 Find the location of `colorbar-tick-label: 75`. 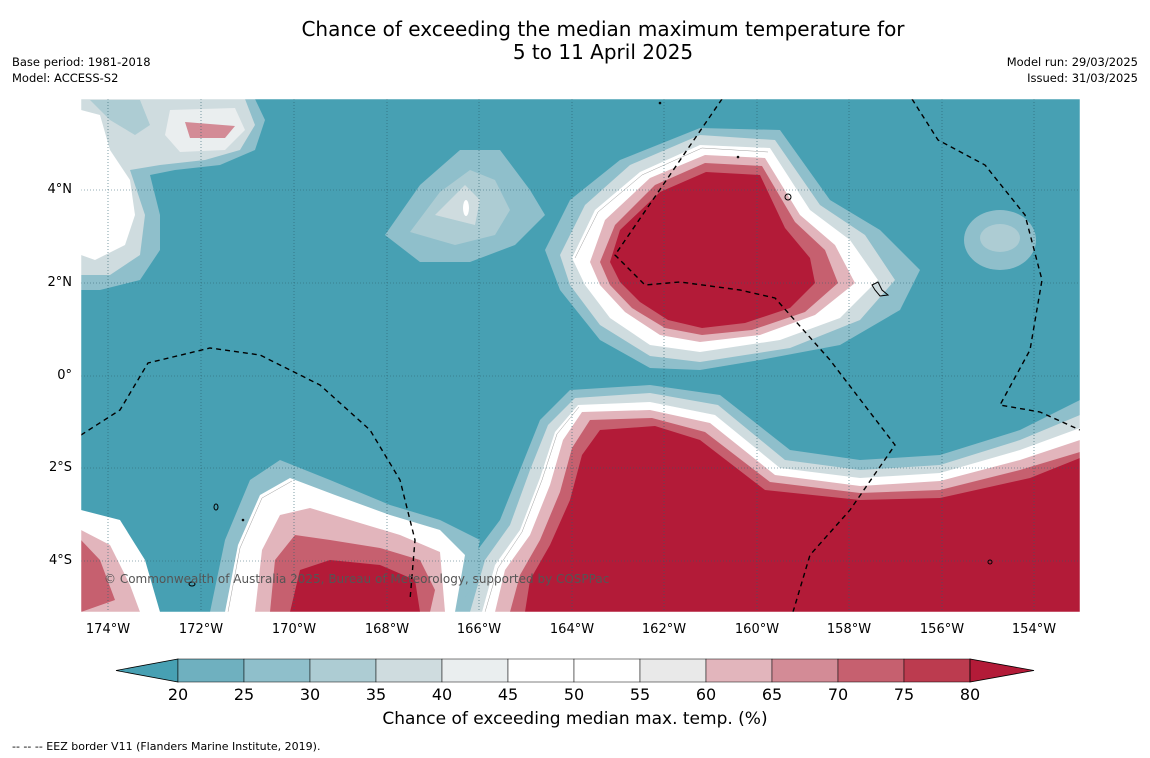

colorbar-tick-label: 75 is located at coordinates (904, 694).